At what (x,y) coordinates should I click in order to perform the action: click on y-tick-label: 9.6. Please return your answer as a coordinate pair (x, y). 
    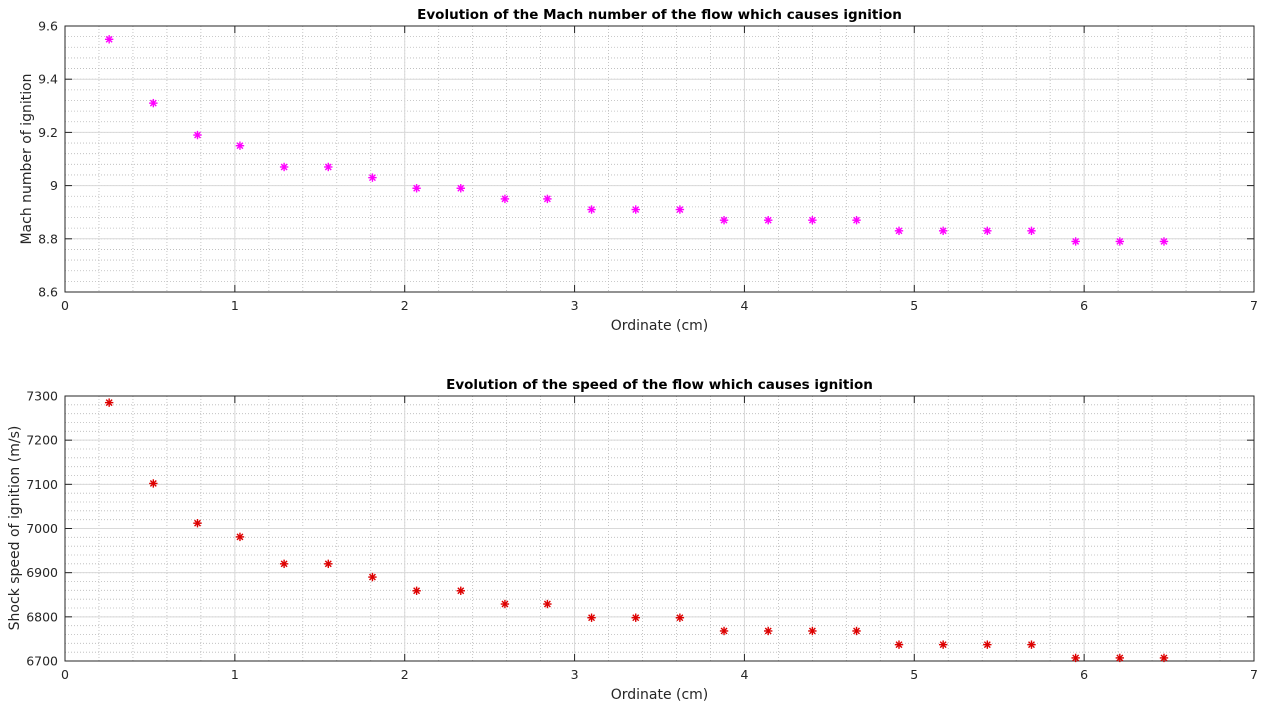
    Looking at the image, I should click on (48, 26).